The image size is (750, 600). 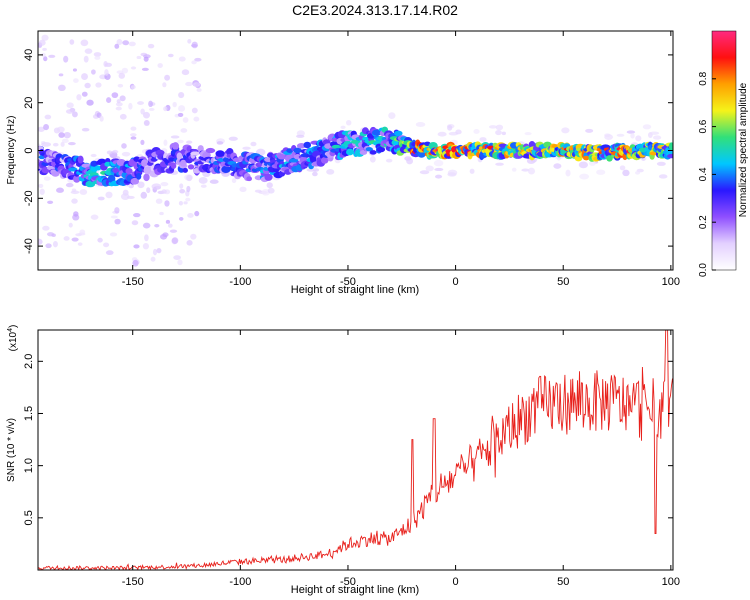 I want to click on x-tick-label: 100, so click(x=671, y=582).